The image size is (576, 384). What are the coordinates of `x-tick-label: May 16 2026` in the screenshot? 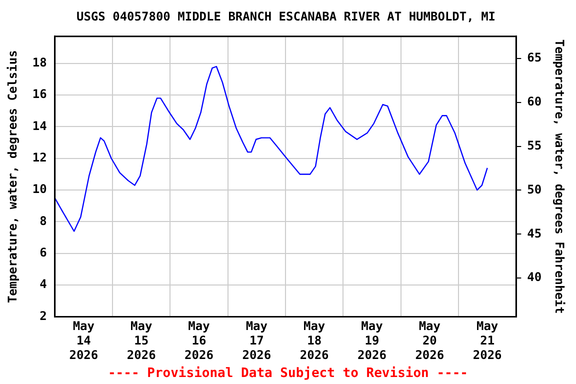 It's located at (199, 340).